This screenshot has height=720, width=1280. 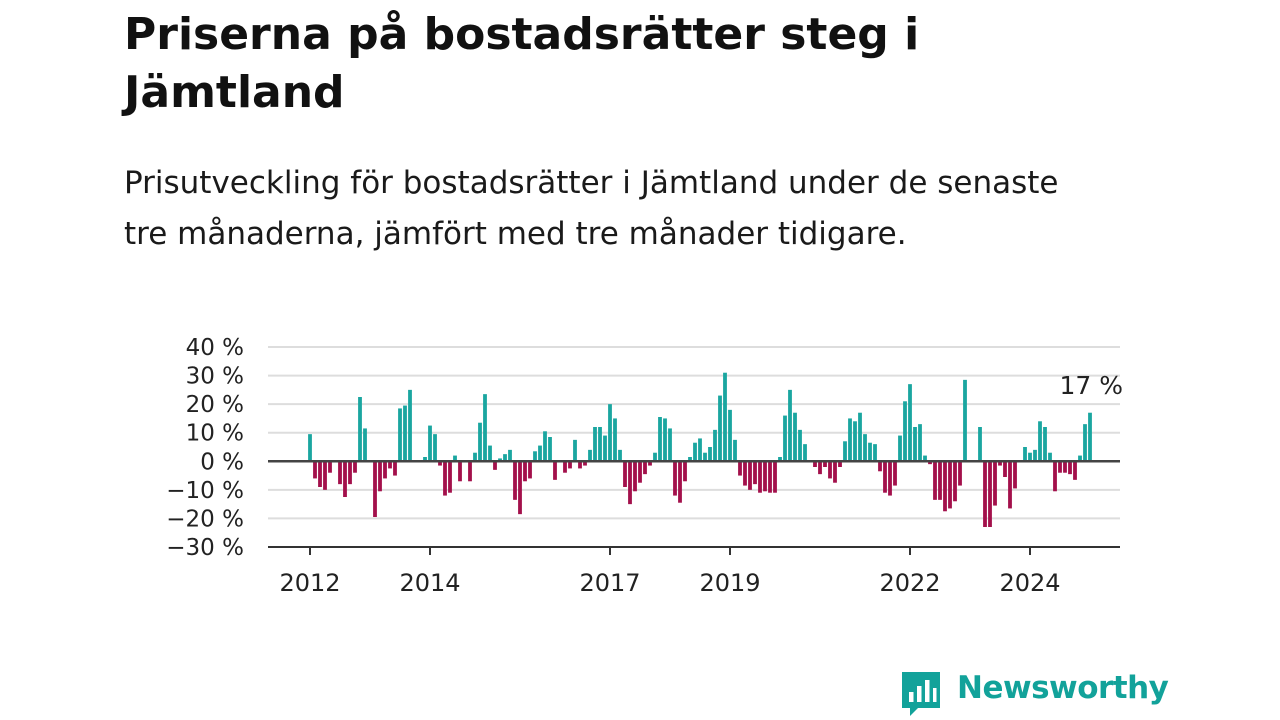 I want to click on last-value-label: 17 %, so click(x=1091, y=385).